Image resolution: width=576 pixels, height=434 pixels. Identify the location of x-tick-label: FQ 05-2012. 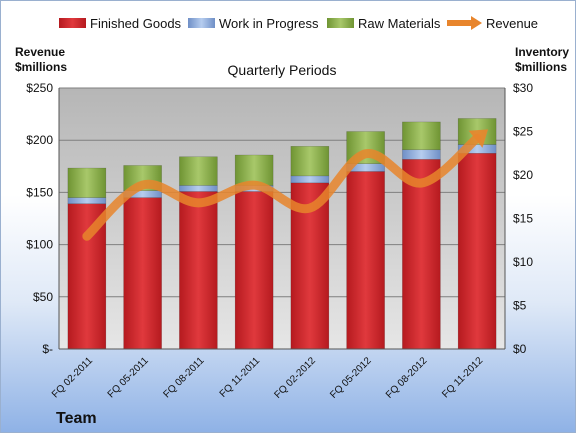
(351, 378).